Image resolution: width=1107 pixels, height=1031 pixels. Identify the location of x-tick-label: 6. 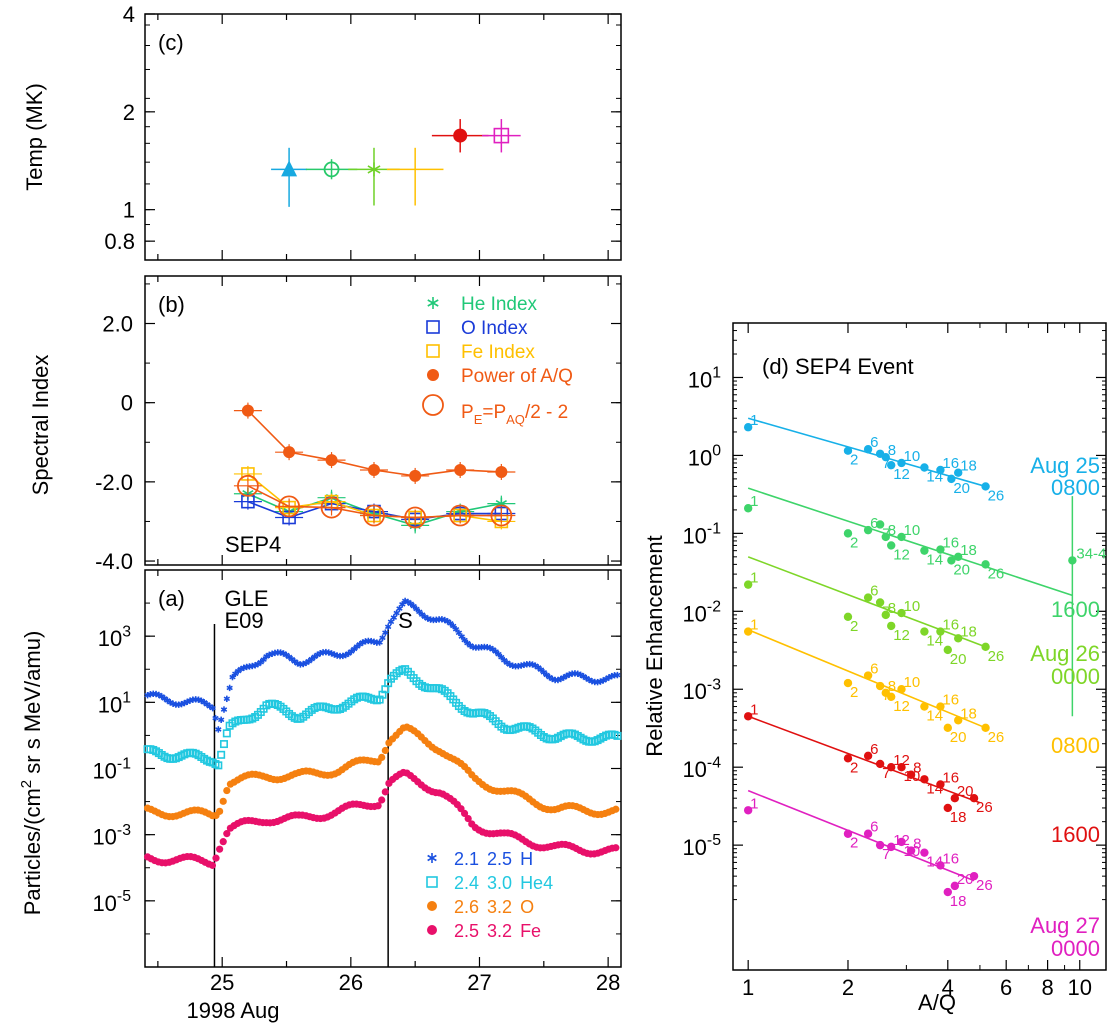
(1006, 987).